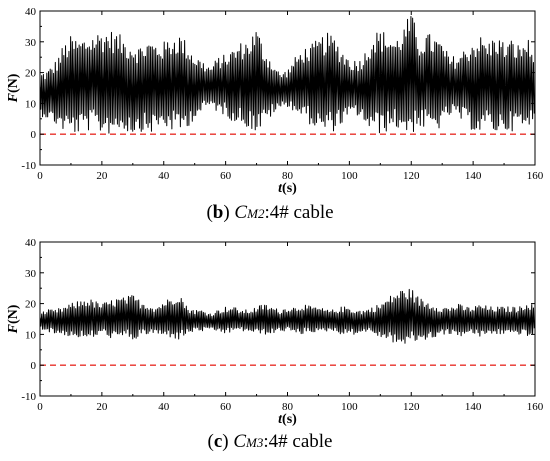 This screenshot has height=461, width=550. I want to click on panel-caption: (b) CM2:4# cable, so click(269, 212).